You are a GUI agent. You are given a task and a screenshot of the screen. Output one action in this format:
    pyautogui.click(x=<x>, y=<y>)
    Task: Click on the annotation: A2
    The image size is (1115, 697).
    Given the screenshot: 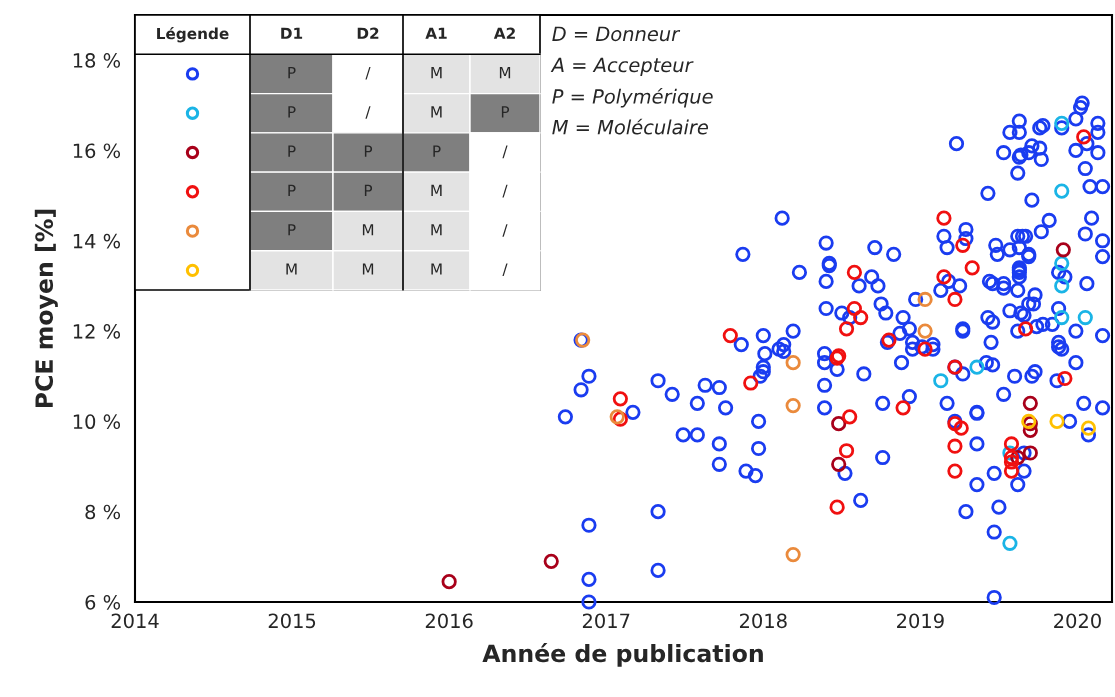 What is the action you would take?
    pyautogui.click(x=504, y=33)
    